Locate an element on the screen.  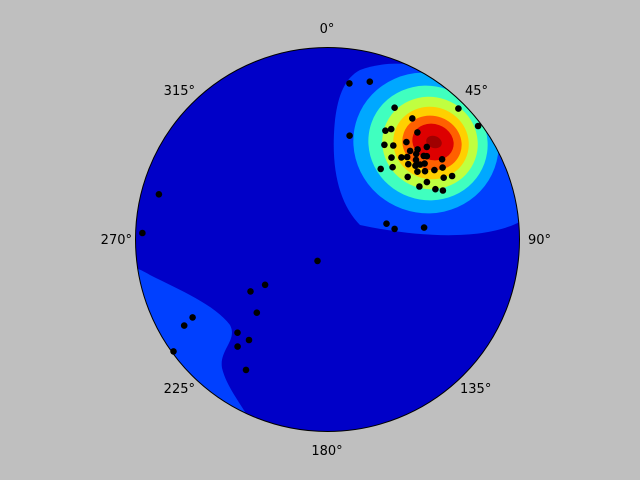
azimuth-label-180: 180° is located at coordinates (326, 451).